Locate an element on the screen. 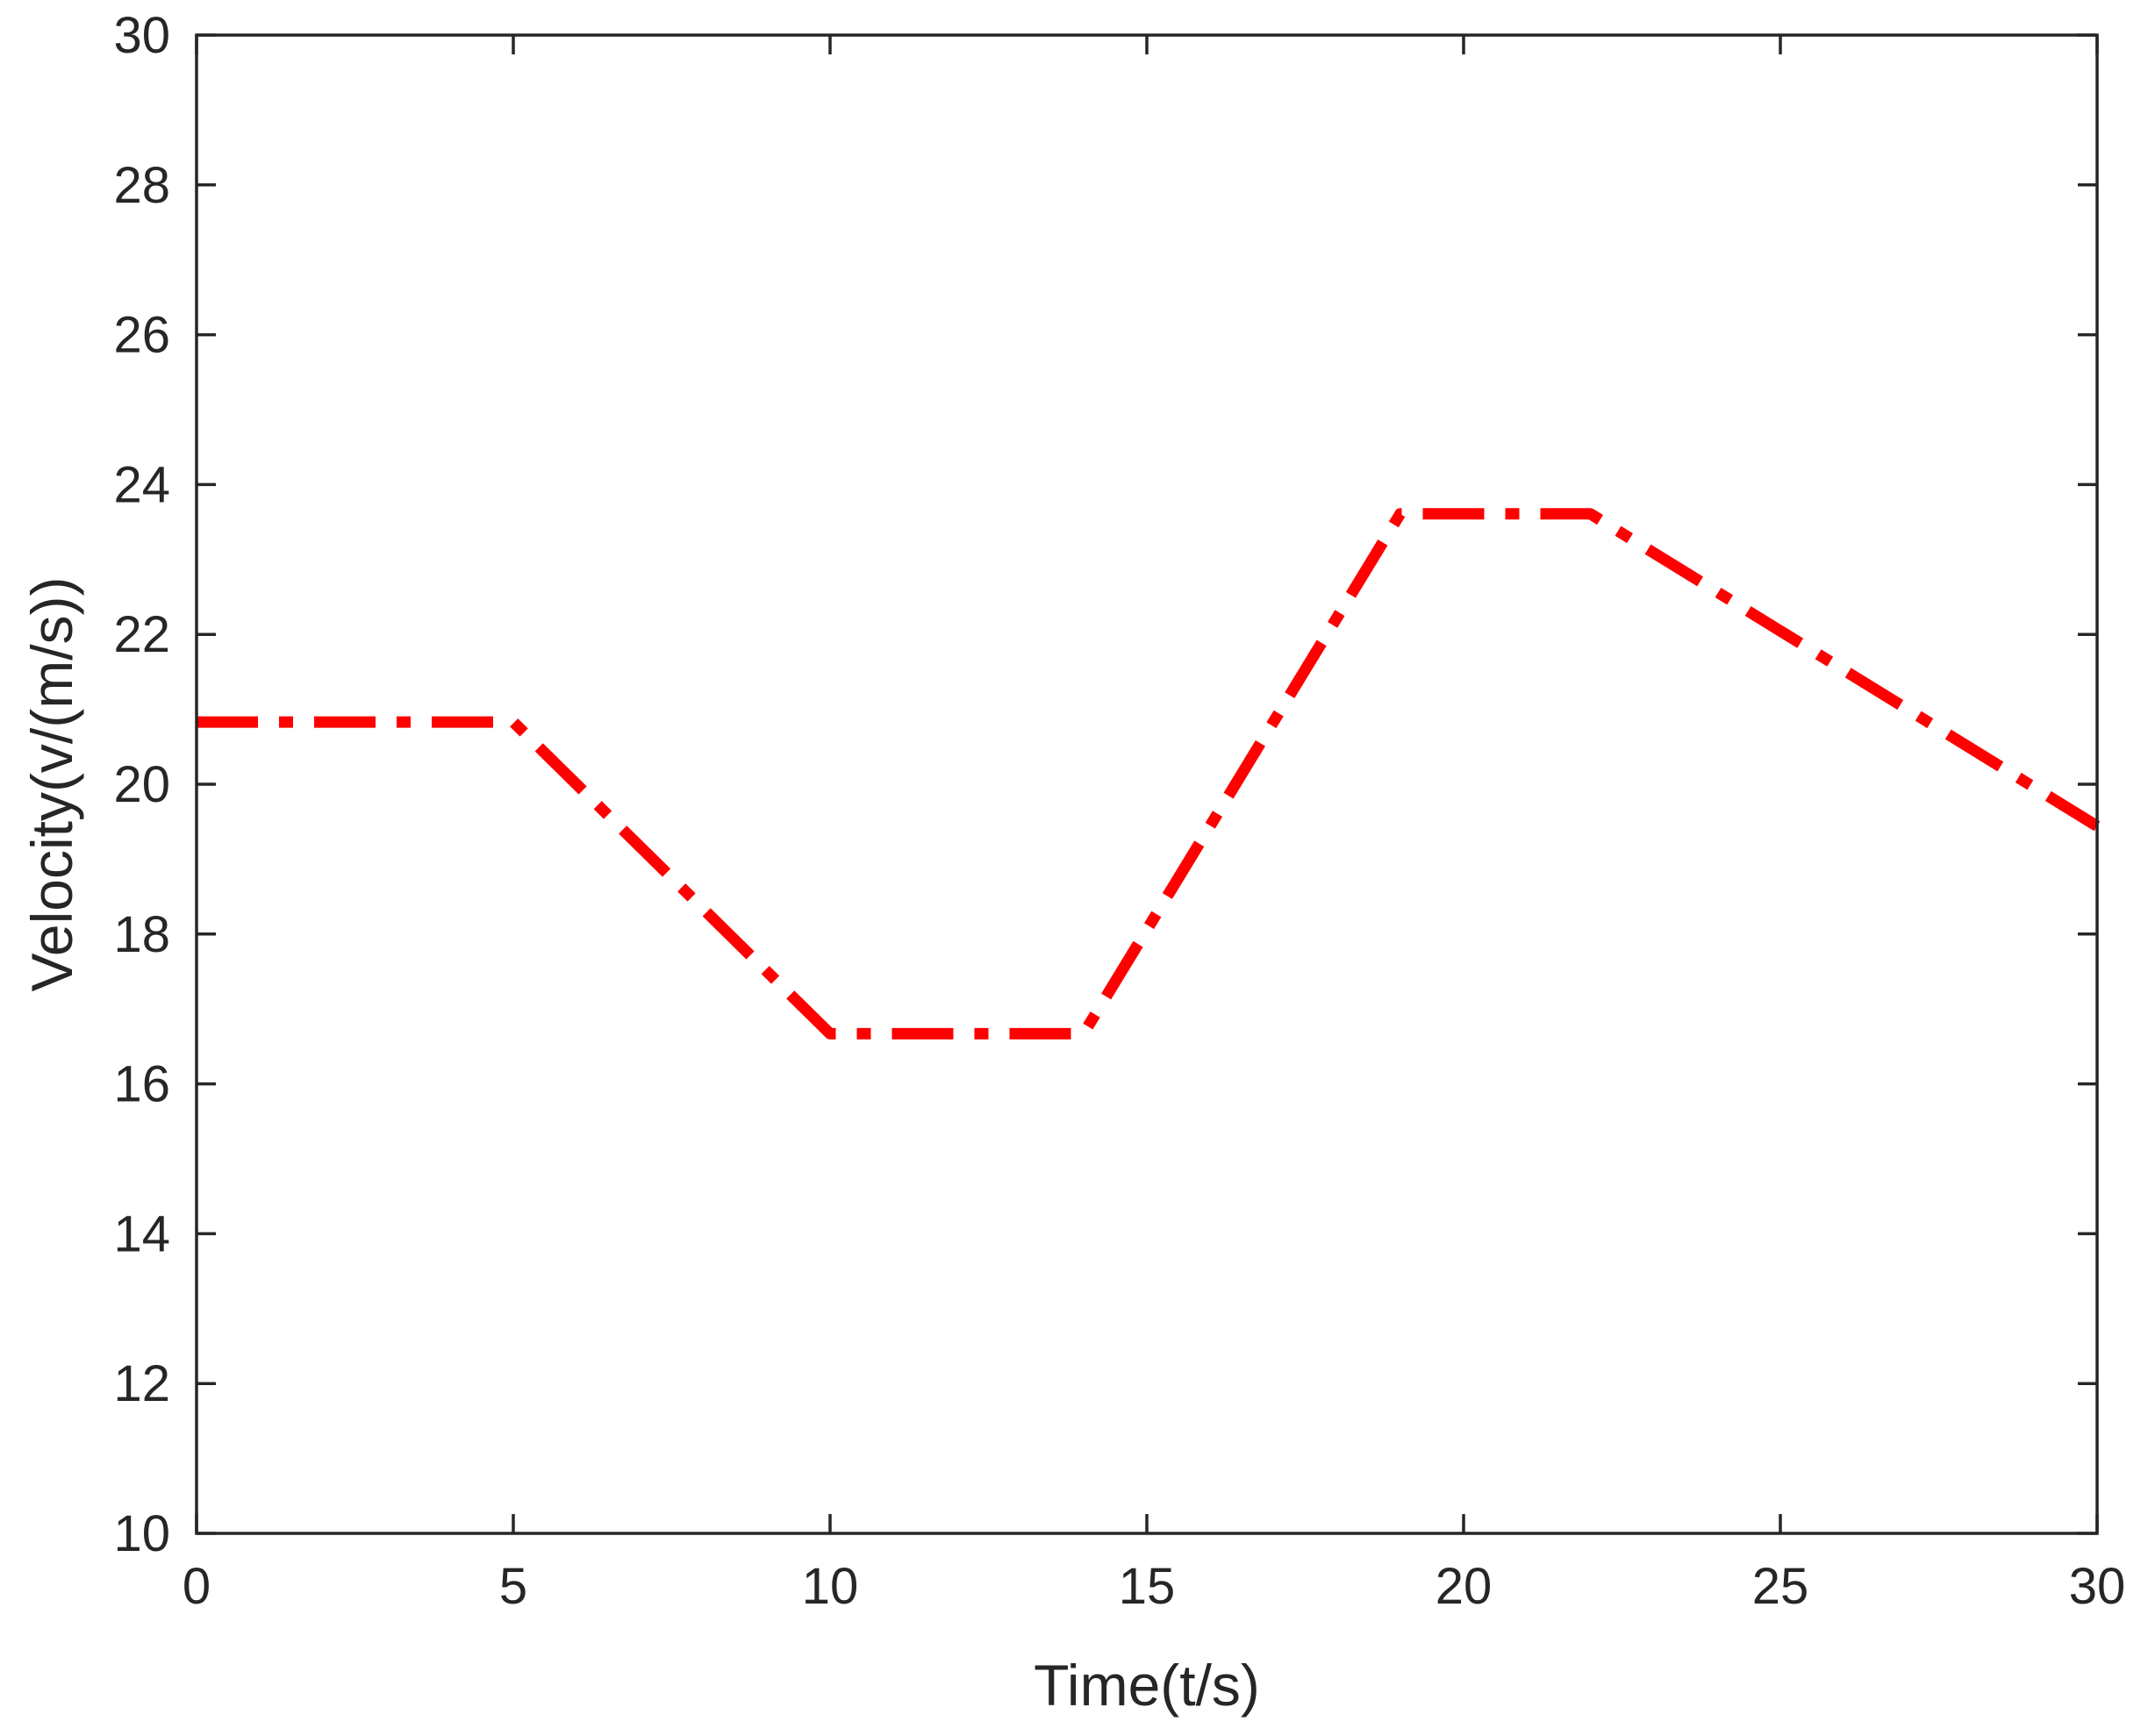 The width and height of the screenshot is (2148, 1736). x-tick-label: 10 is located at coordinates (830, 1586).